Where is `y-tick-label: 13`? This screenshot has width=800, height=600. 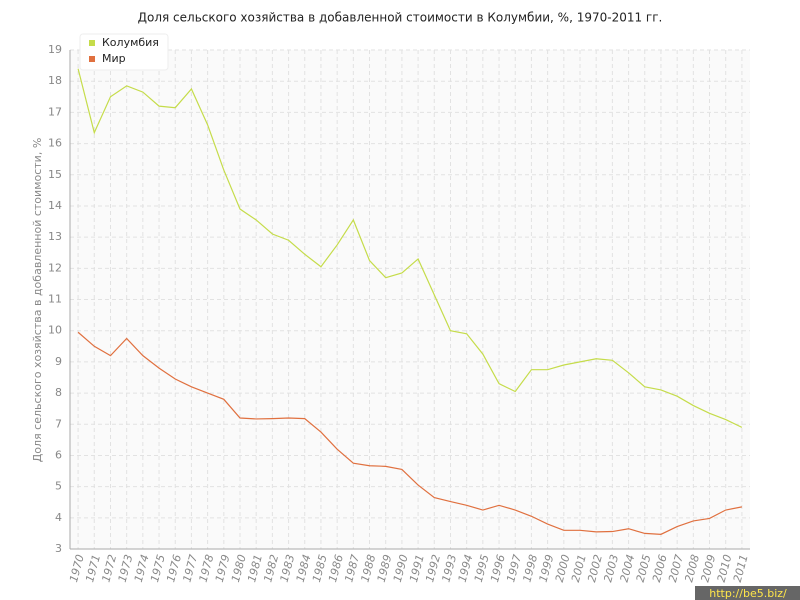 y-tick-label: 13 is located at coordinates (55, 236).